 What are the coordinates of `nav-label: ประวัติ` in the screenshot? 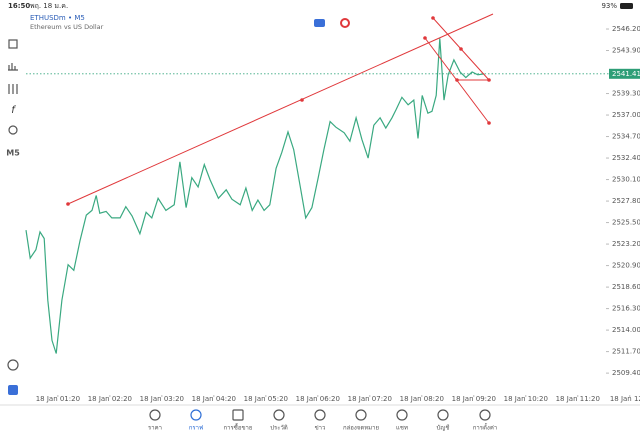 It's located at (279, 428).